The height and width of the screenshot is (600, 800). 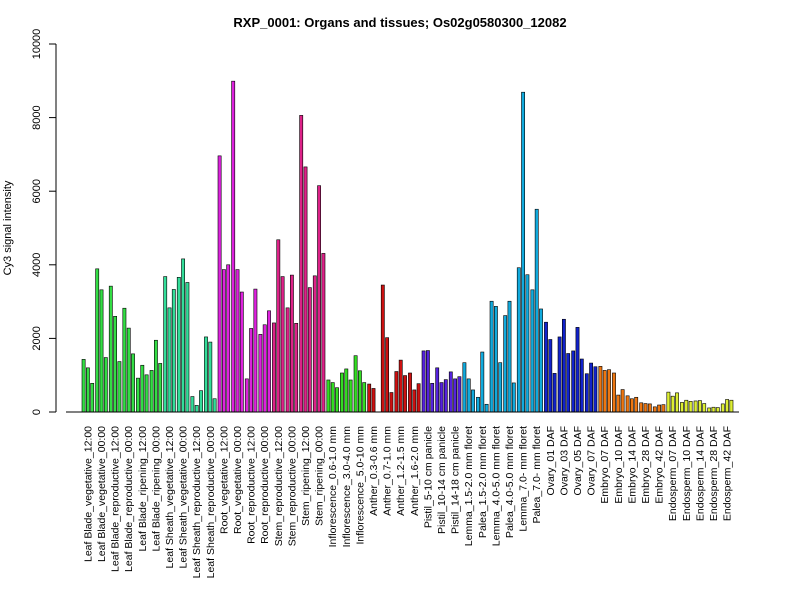 What do you see at coordinates (44, 222) in the screenshot?
I see `y-axis: 0 2000 4000 6000 8000 10000` at bounding box center [44, 222].